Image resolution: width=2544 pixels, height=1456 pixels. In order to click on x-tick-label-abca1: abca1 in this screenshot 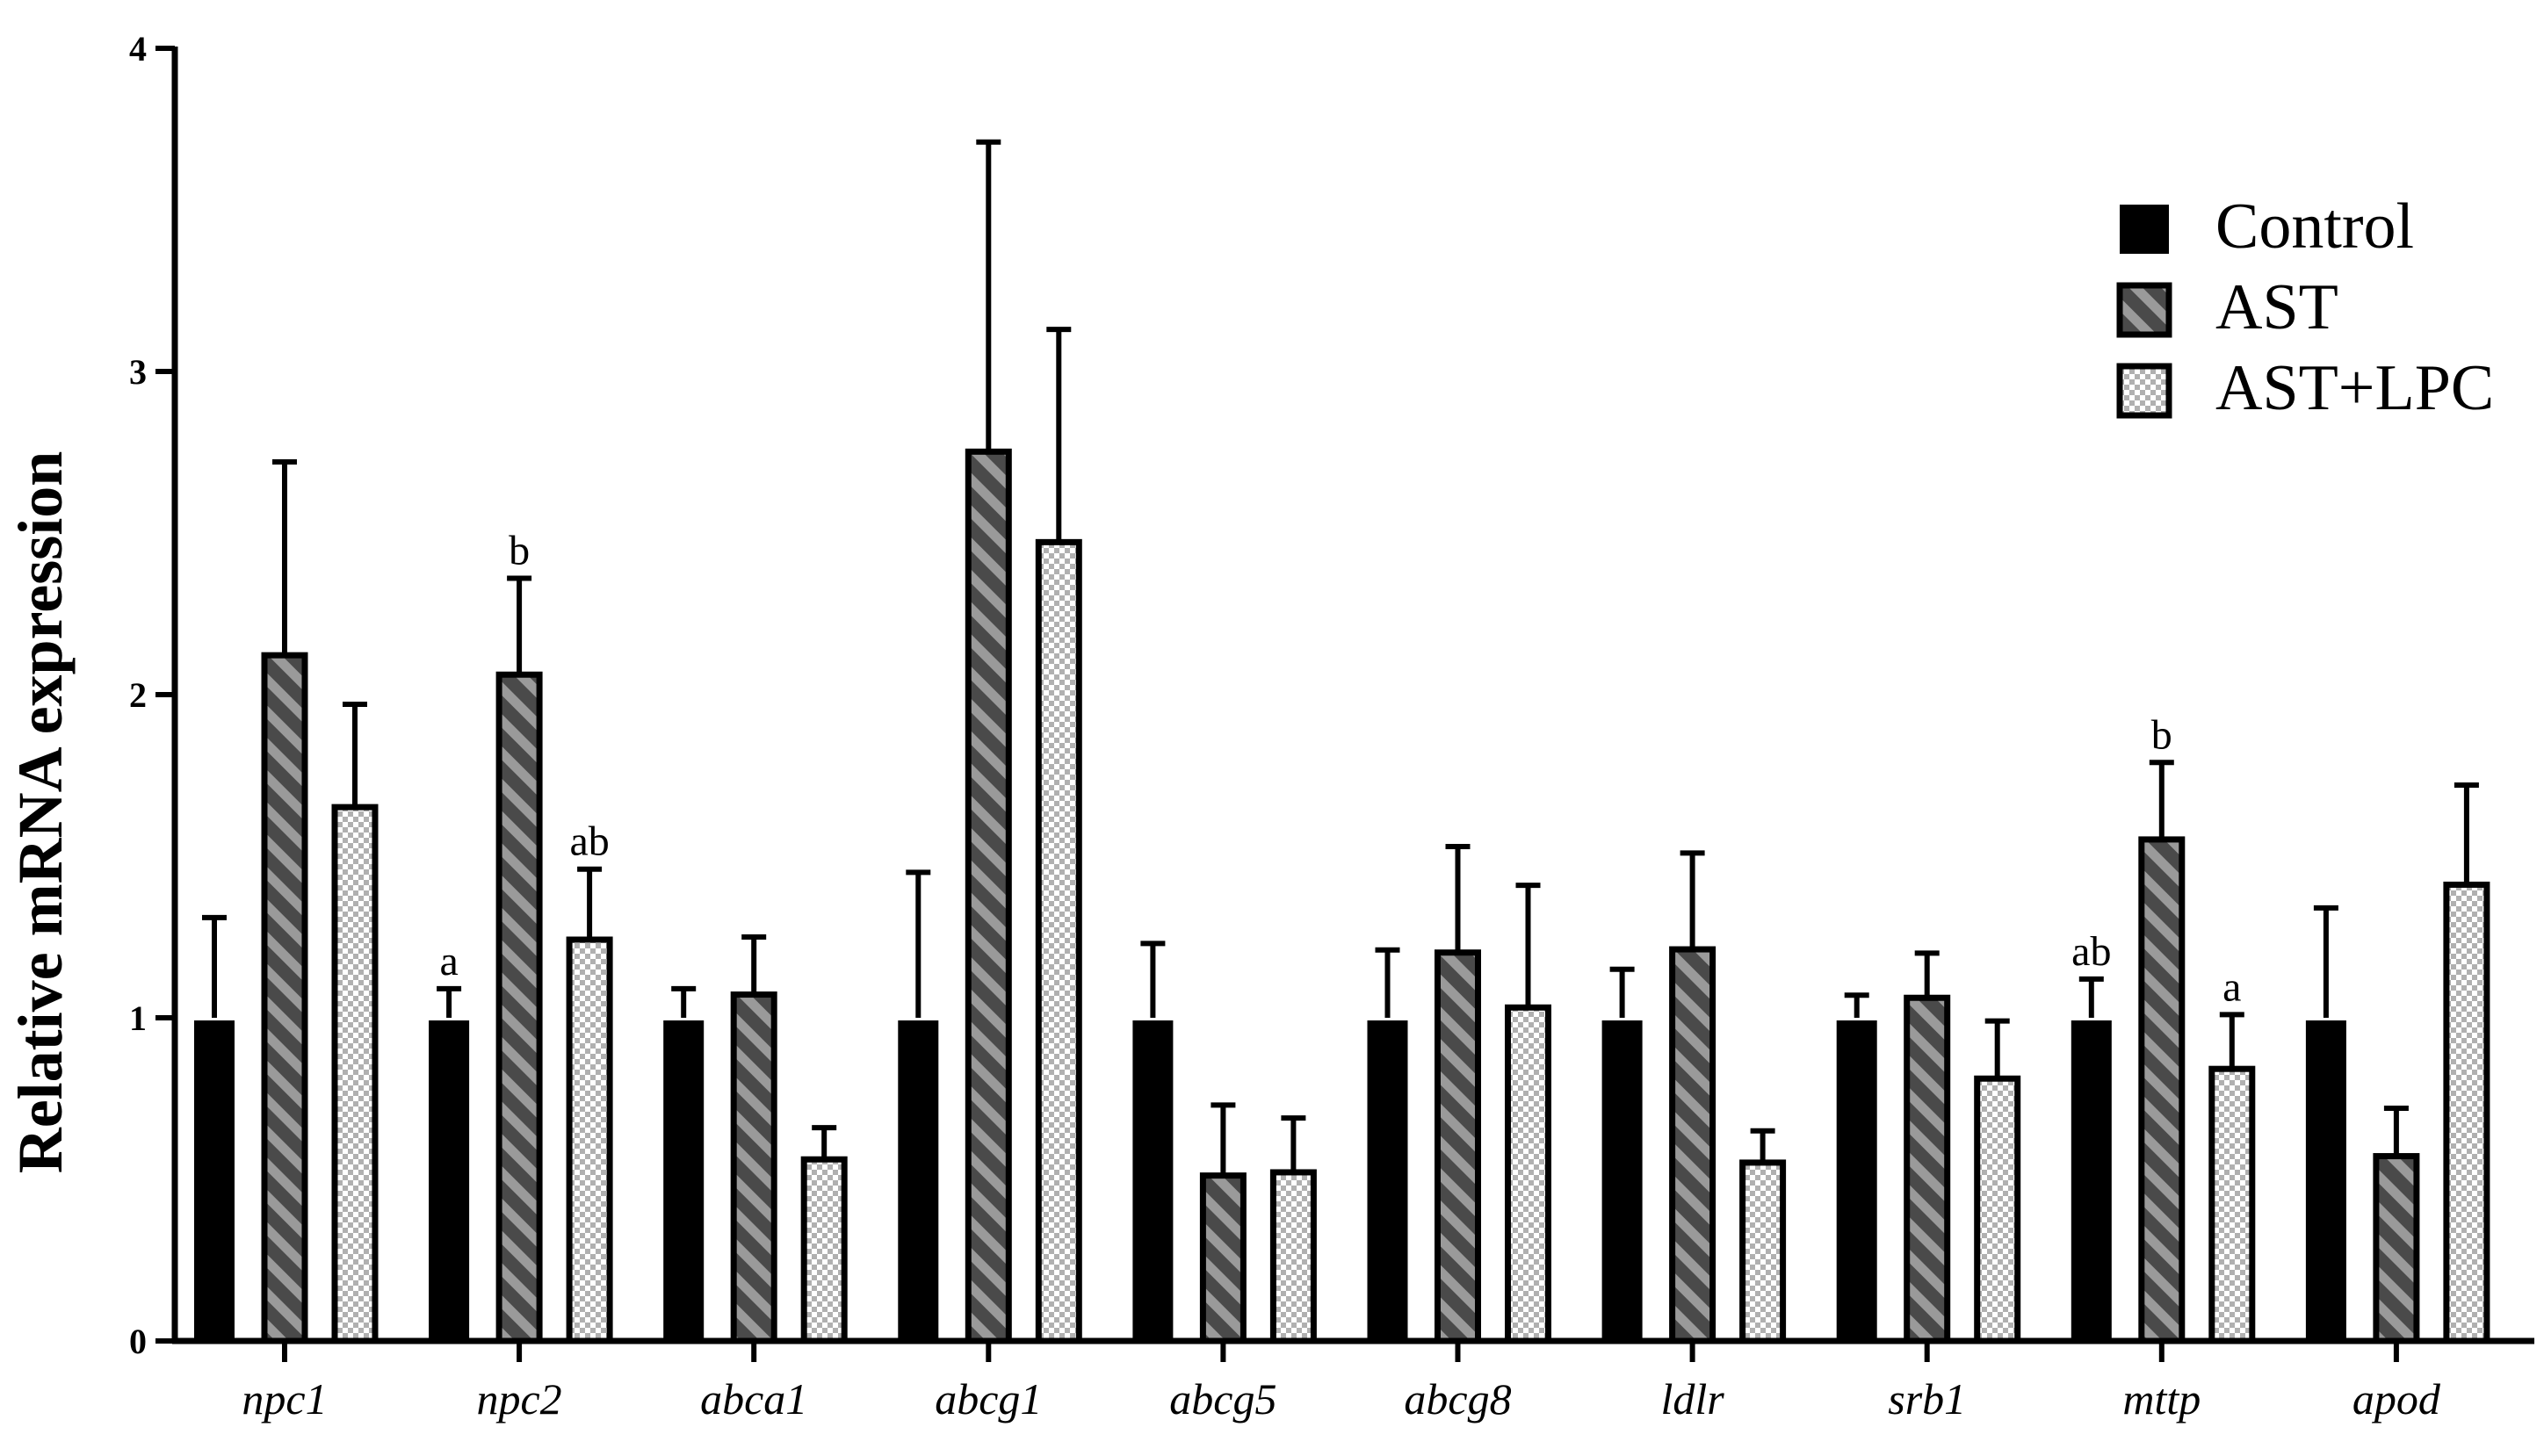, I will do `click(753, 1399)`.